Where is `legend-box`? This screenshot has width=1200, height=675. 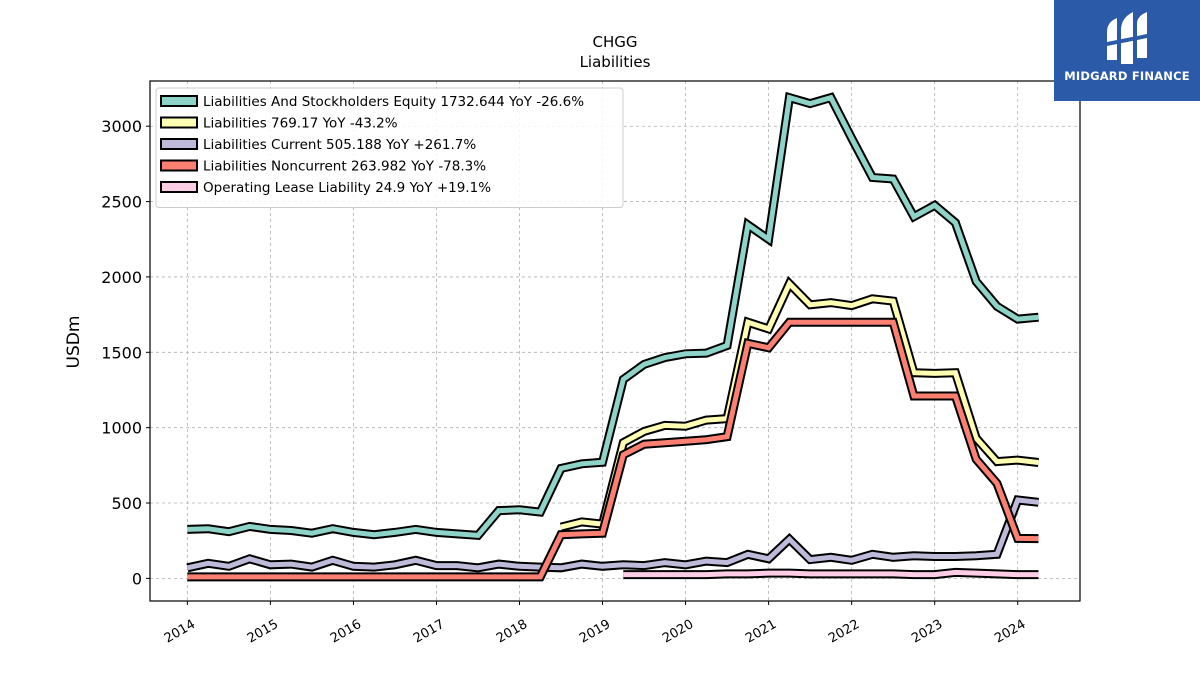
legend-box is located at coordinates (389, 147).